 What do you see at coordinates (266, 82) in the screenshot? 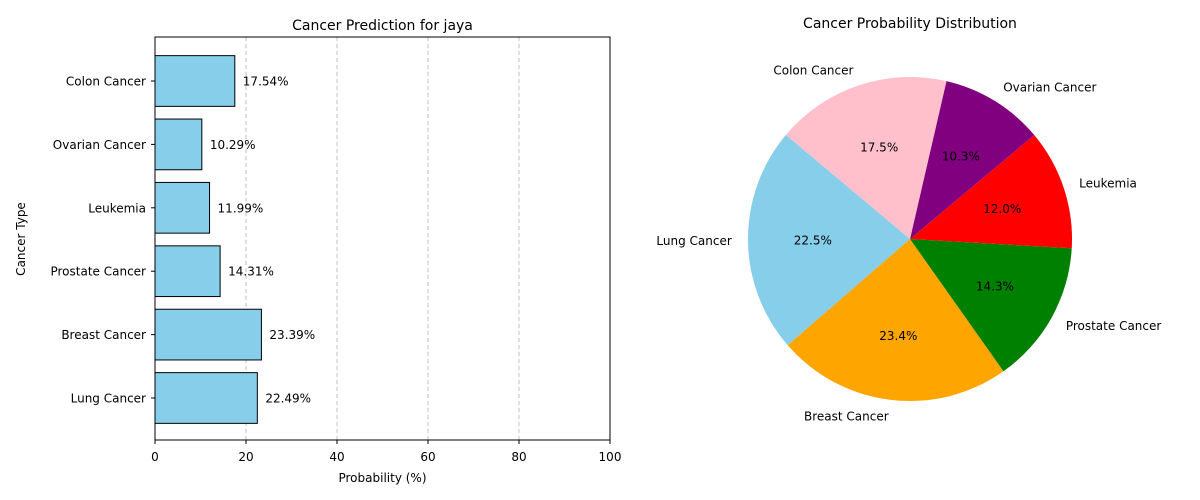
I see `bar-value-label: 17.54%` at bounding box center [266, 82].